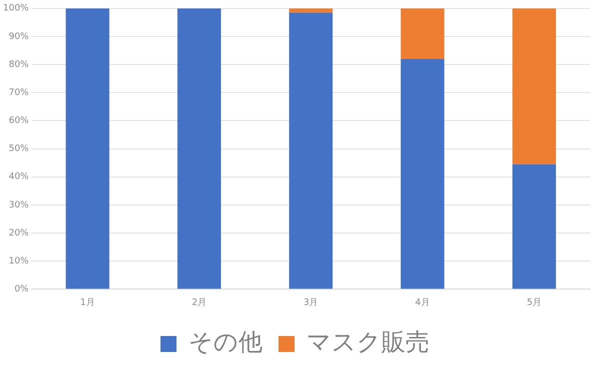 This screenshot has height=370, width=600. Describe the element at coordinates (19, 177) in the screenshot. I see `y-tick-label: 40%` at that location.